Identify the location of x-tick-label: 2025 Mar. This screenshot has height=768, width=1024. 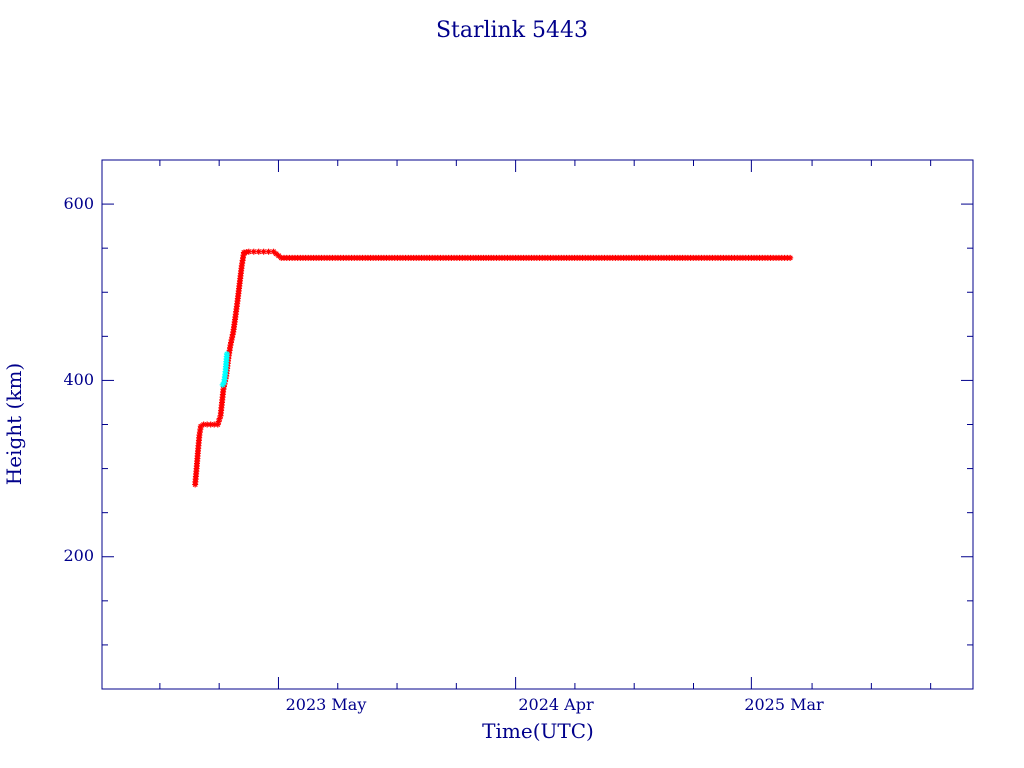
(784, 704).